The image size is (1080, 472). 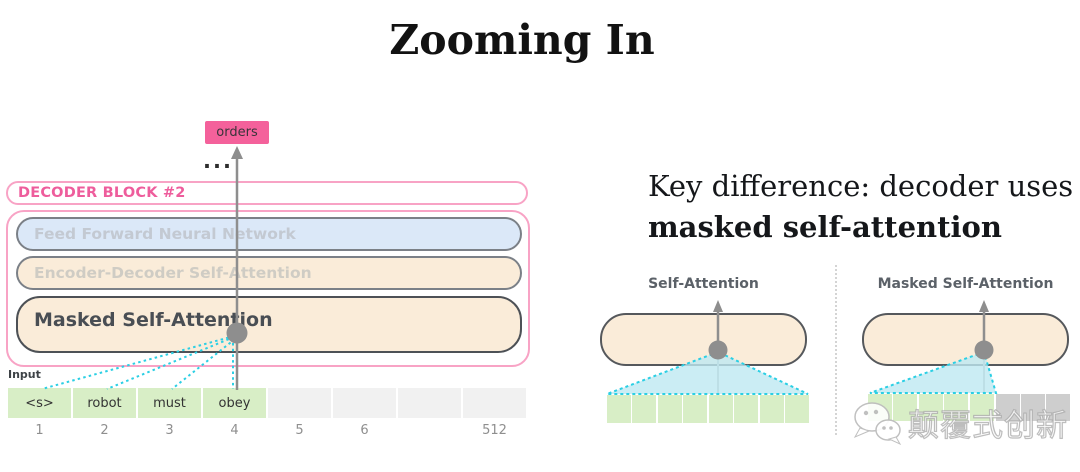 I want to click on layer-masked-self-attention-label: Masked Self-Attention, so click(x=153, y=320).